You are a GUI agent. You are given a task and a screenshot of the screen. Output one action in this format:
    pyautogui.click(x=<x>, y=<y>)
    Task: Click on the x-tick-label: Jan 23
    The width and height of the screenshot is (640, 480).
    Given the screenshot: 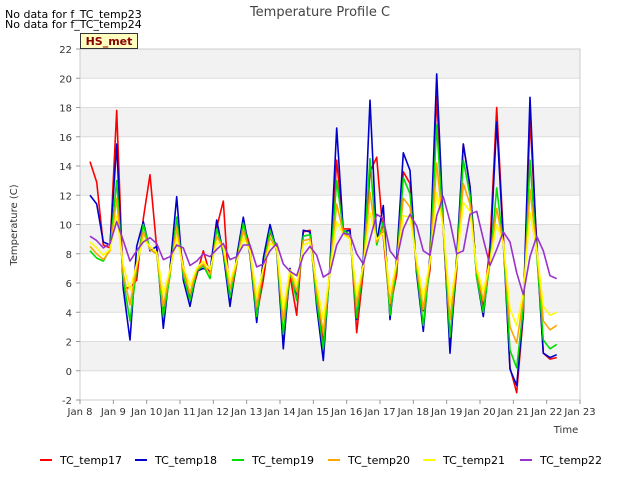 What is the action you would take?
    pyautogui.click(x=579, y=412)
    